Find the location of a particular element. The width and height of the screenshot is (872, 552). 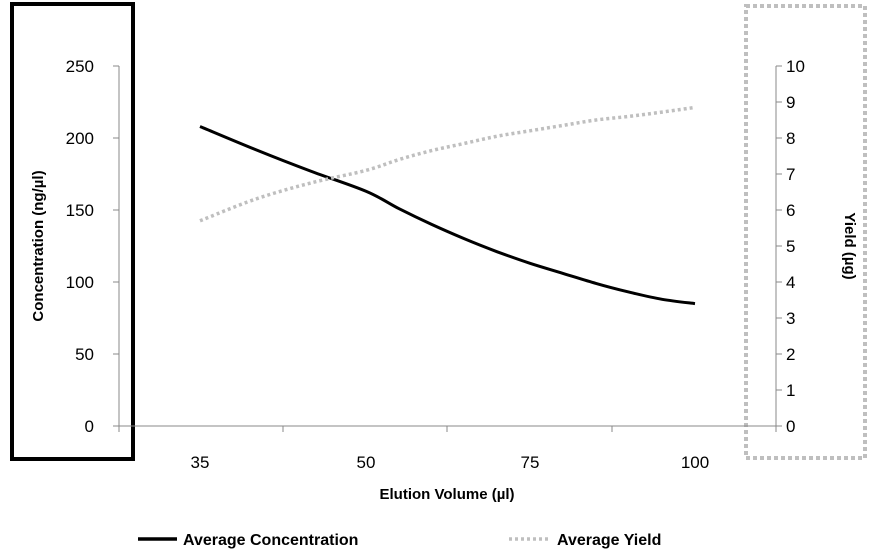

right-tick-label: 3 is located at coordinates (790, 318).